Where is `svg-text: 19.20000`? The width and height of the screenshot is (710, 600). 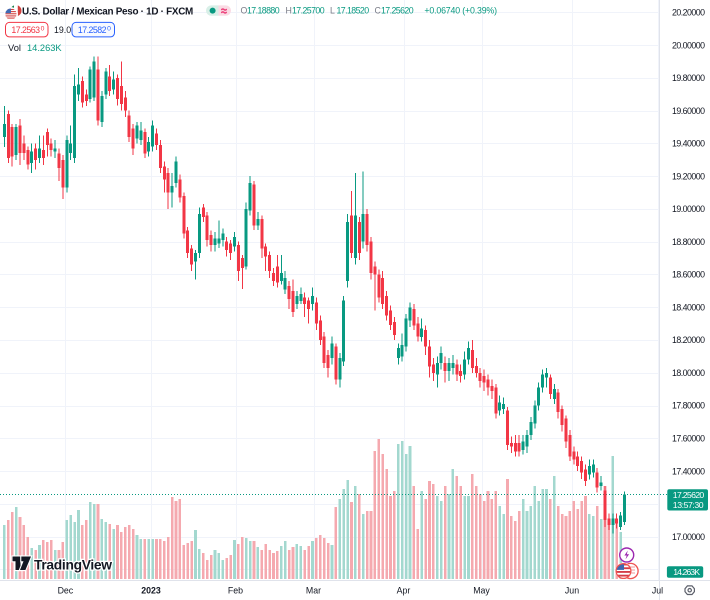 svg-text: 19.20000 is located at coordinates (688, 176).